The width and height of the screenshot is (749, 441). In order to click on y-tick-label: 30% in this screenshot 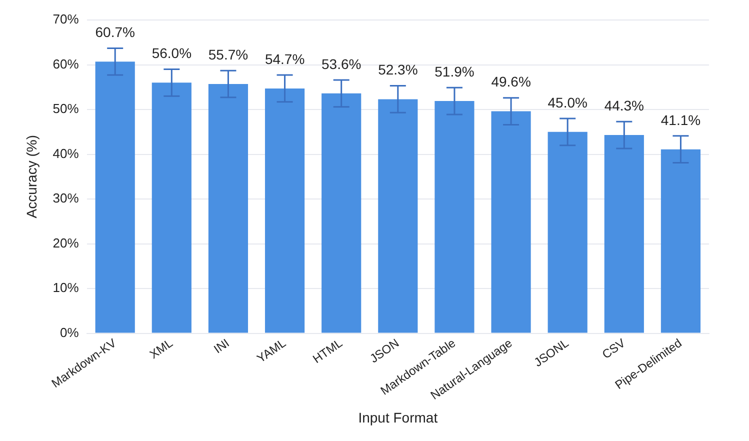, I will do `click(66, 198)`.